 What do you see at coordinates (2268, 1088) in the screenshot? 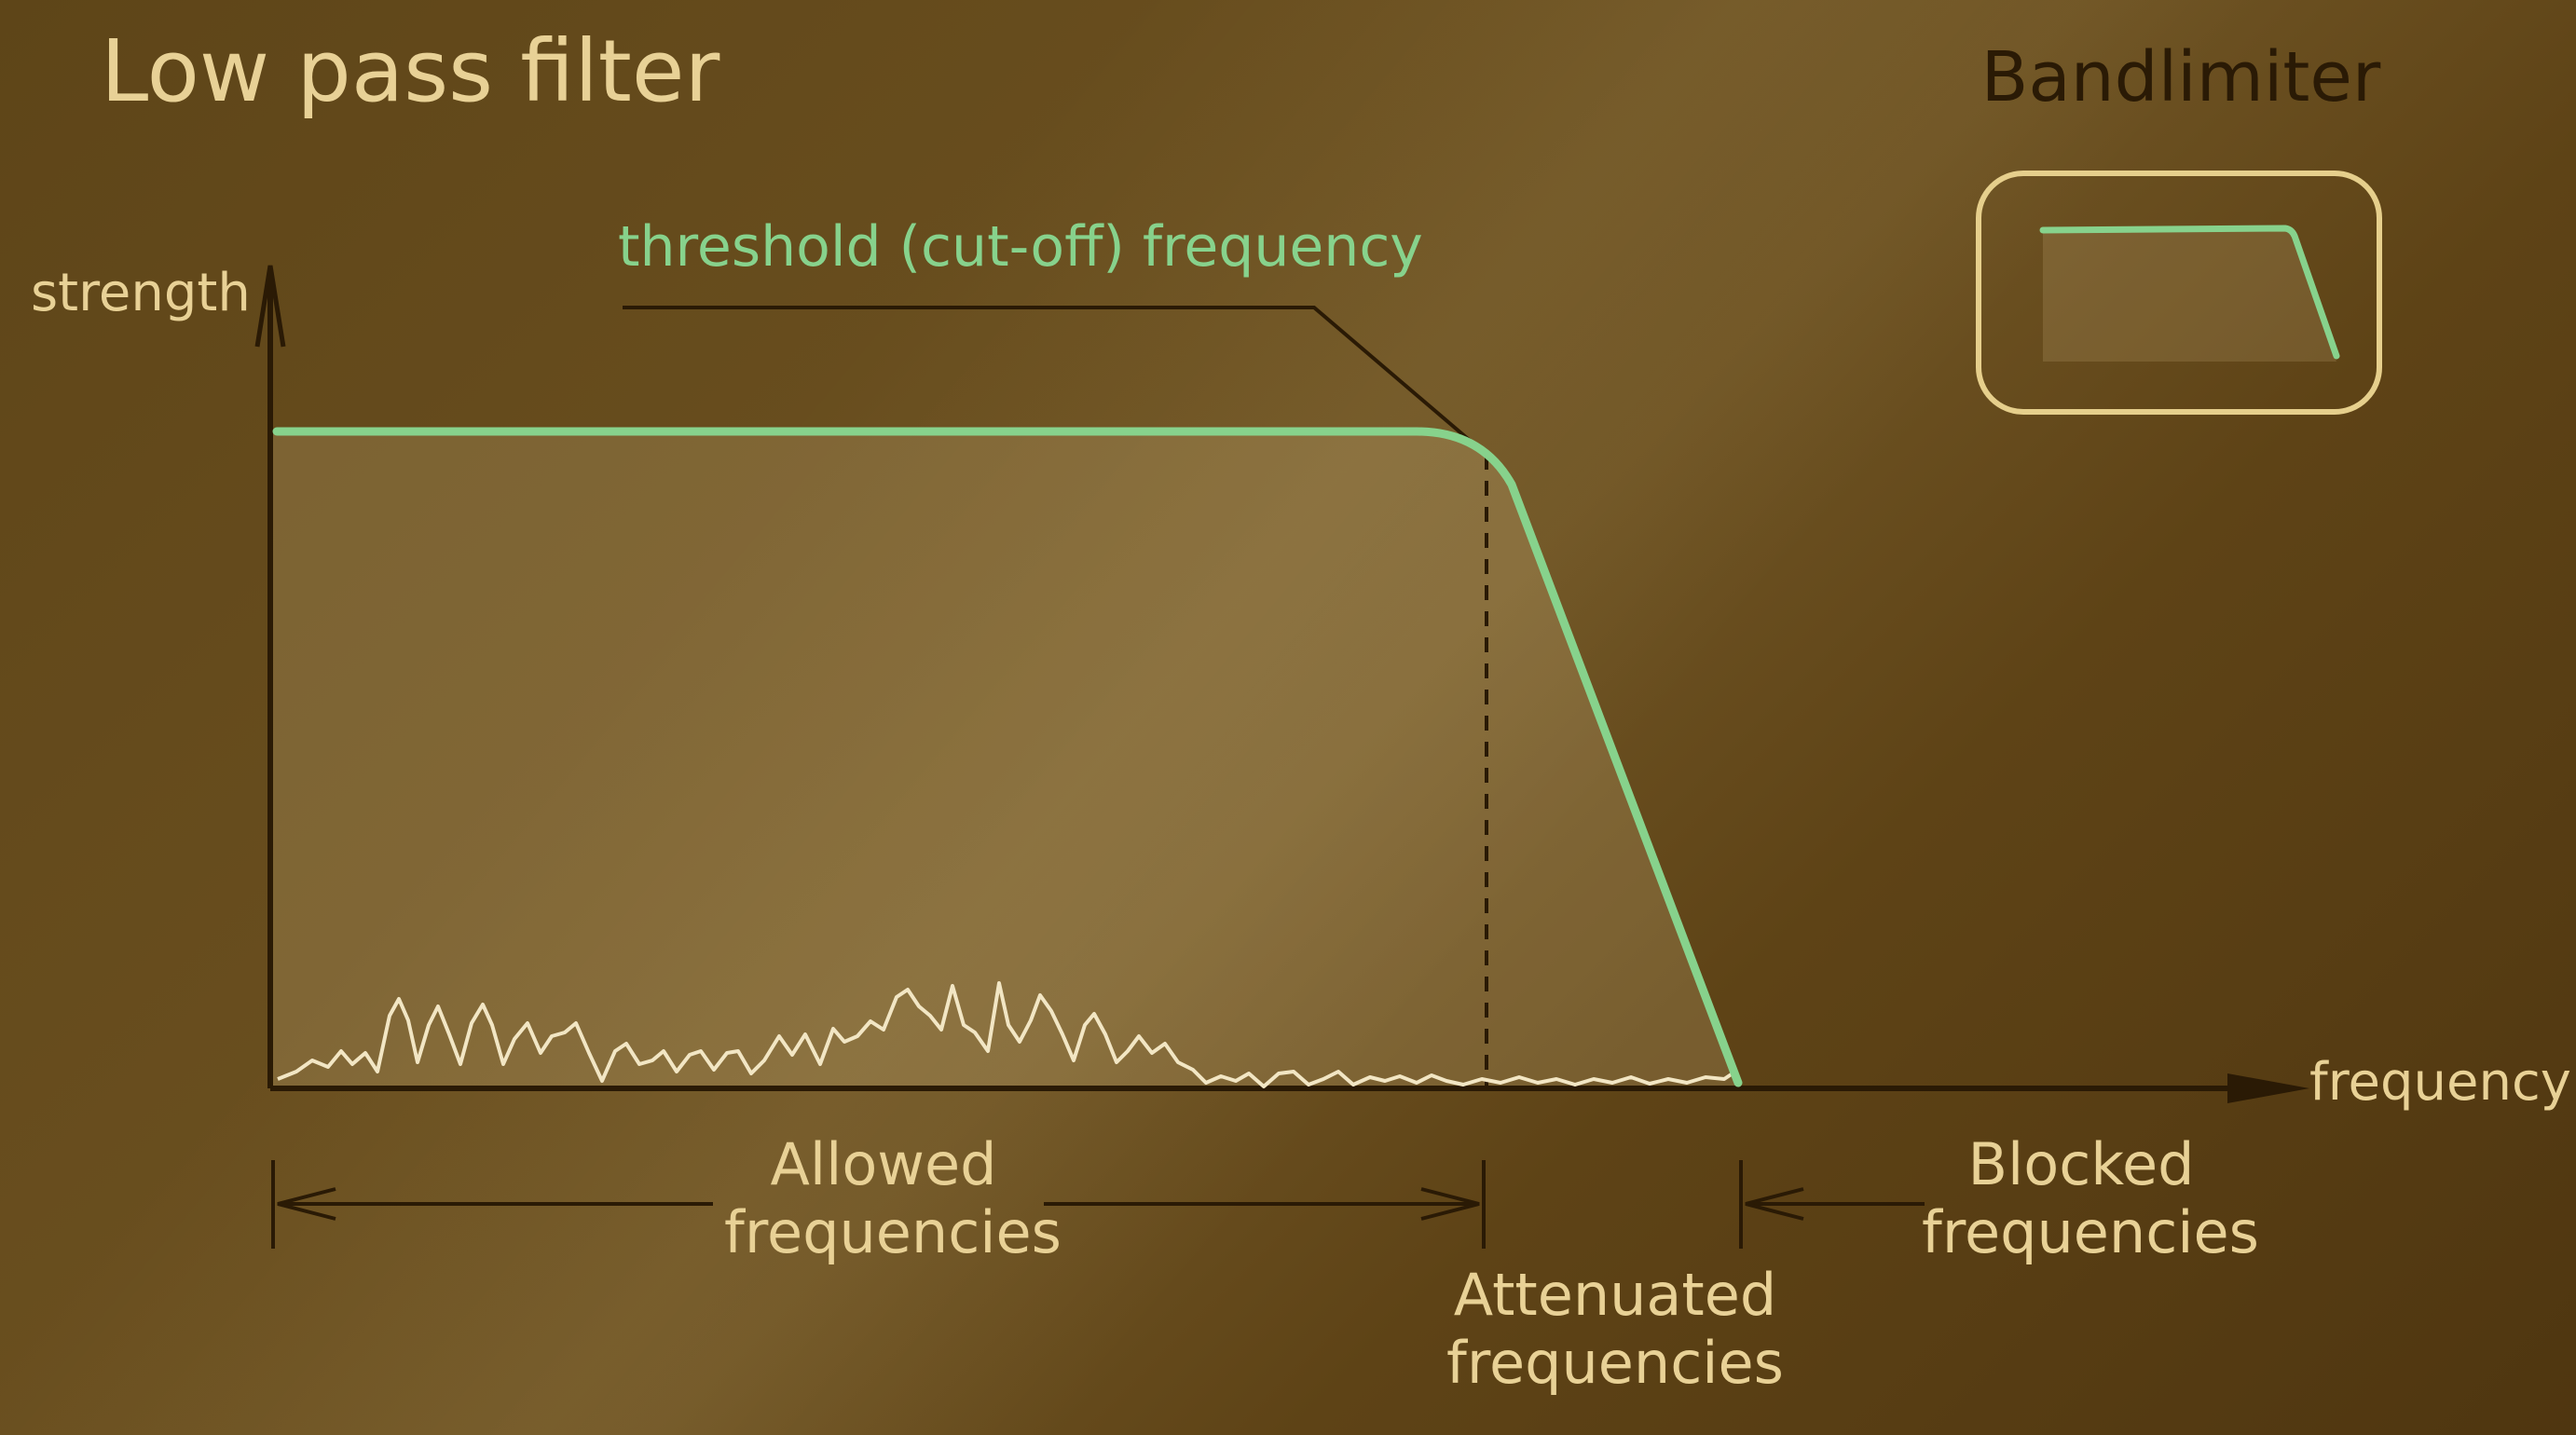
I see `x-axis-arrow` at bounding box center [2268, 1088].